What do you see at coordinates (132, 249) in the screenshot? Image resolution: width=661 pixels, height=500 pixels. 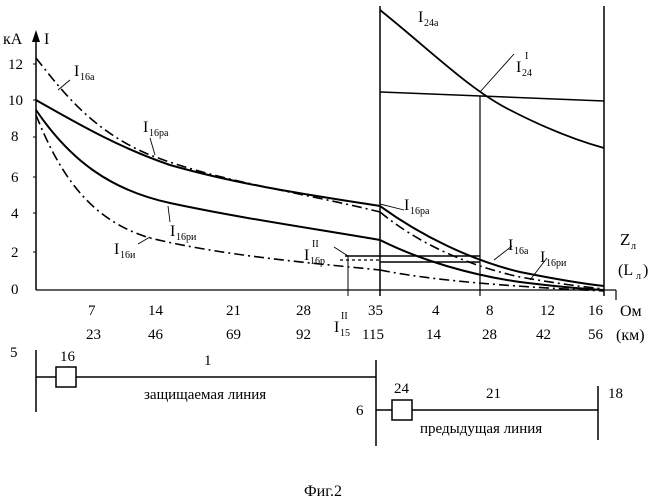 I see `label-i16i: I 16и` at bounding box center [132, 249].